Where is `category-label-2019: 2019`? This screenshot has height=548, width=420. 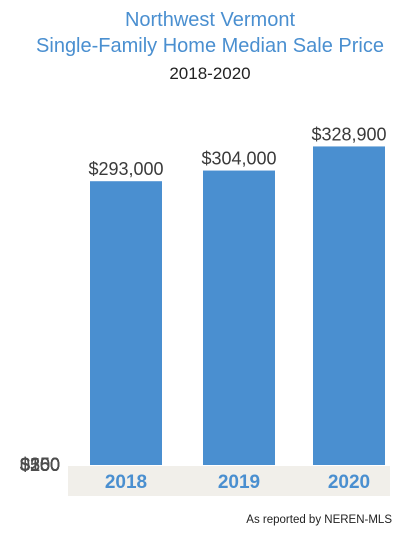 category-label-2019: 2019 is located at coordinates (239, 482).